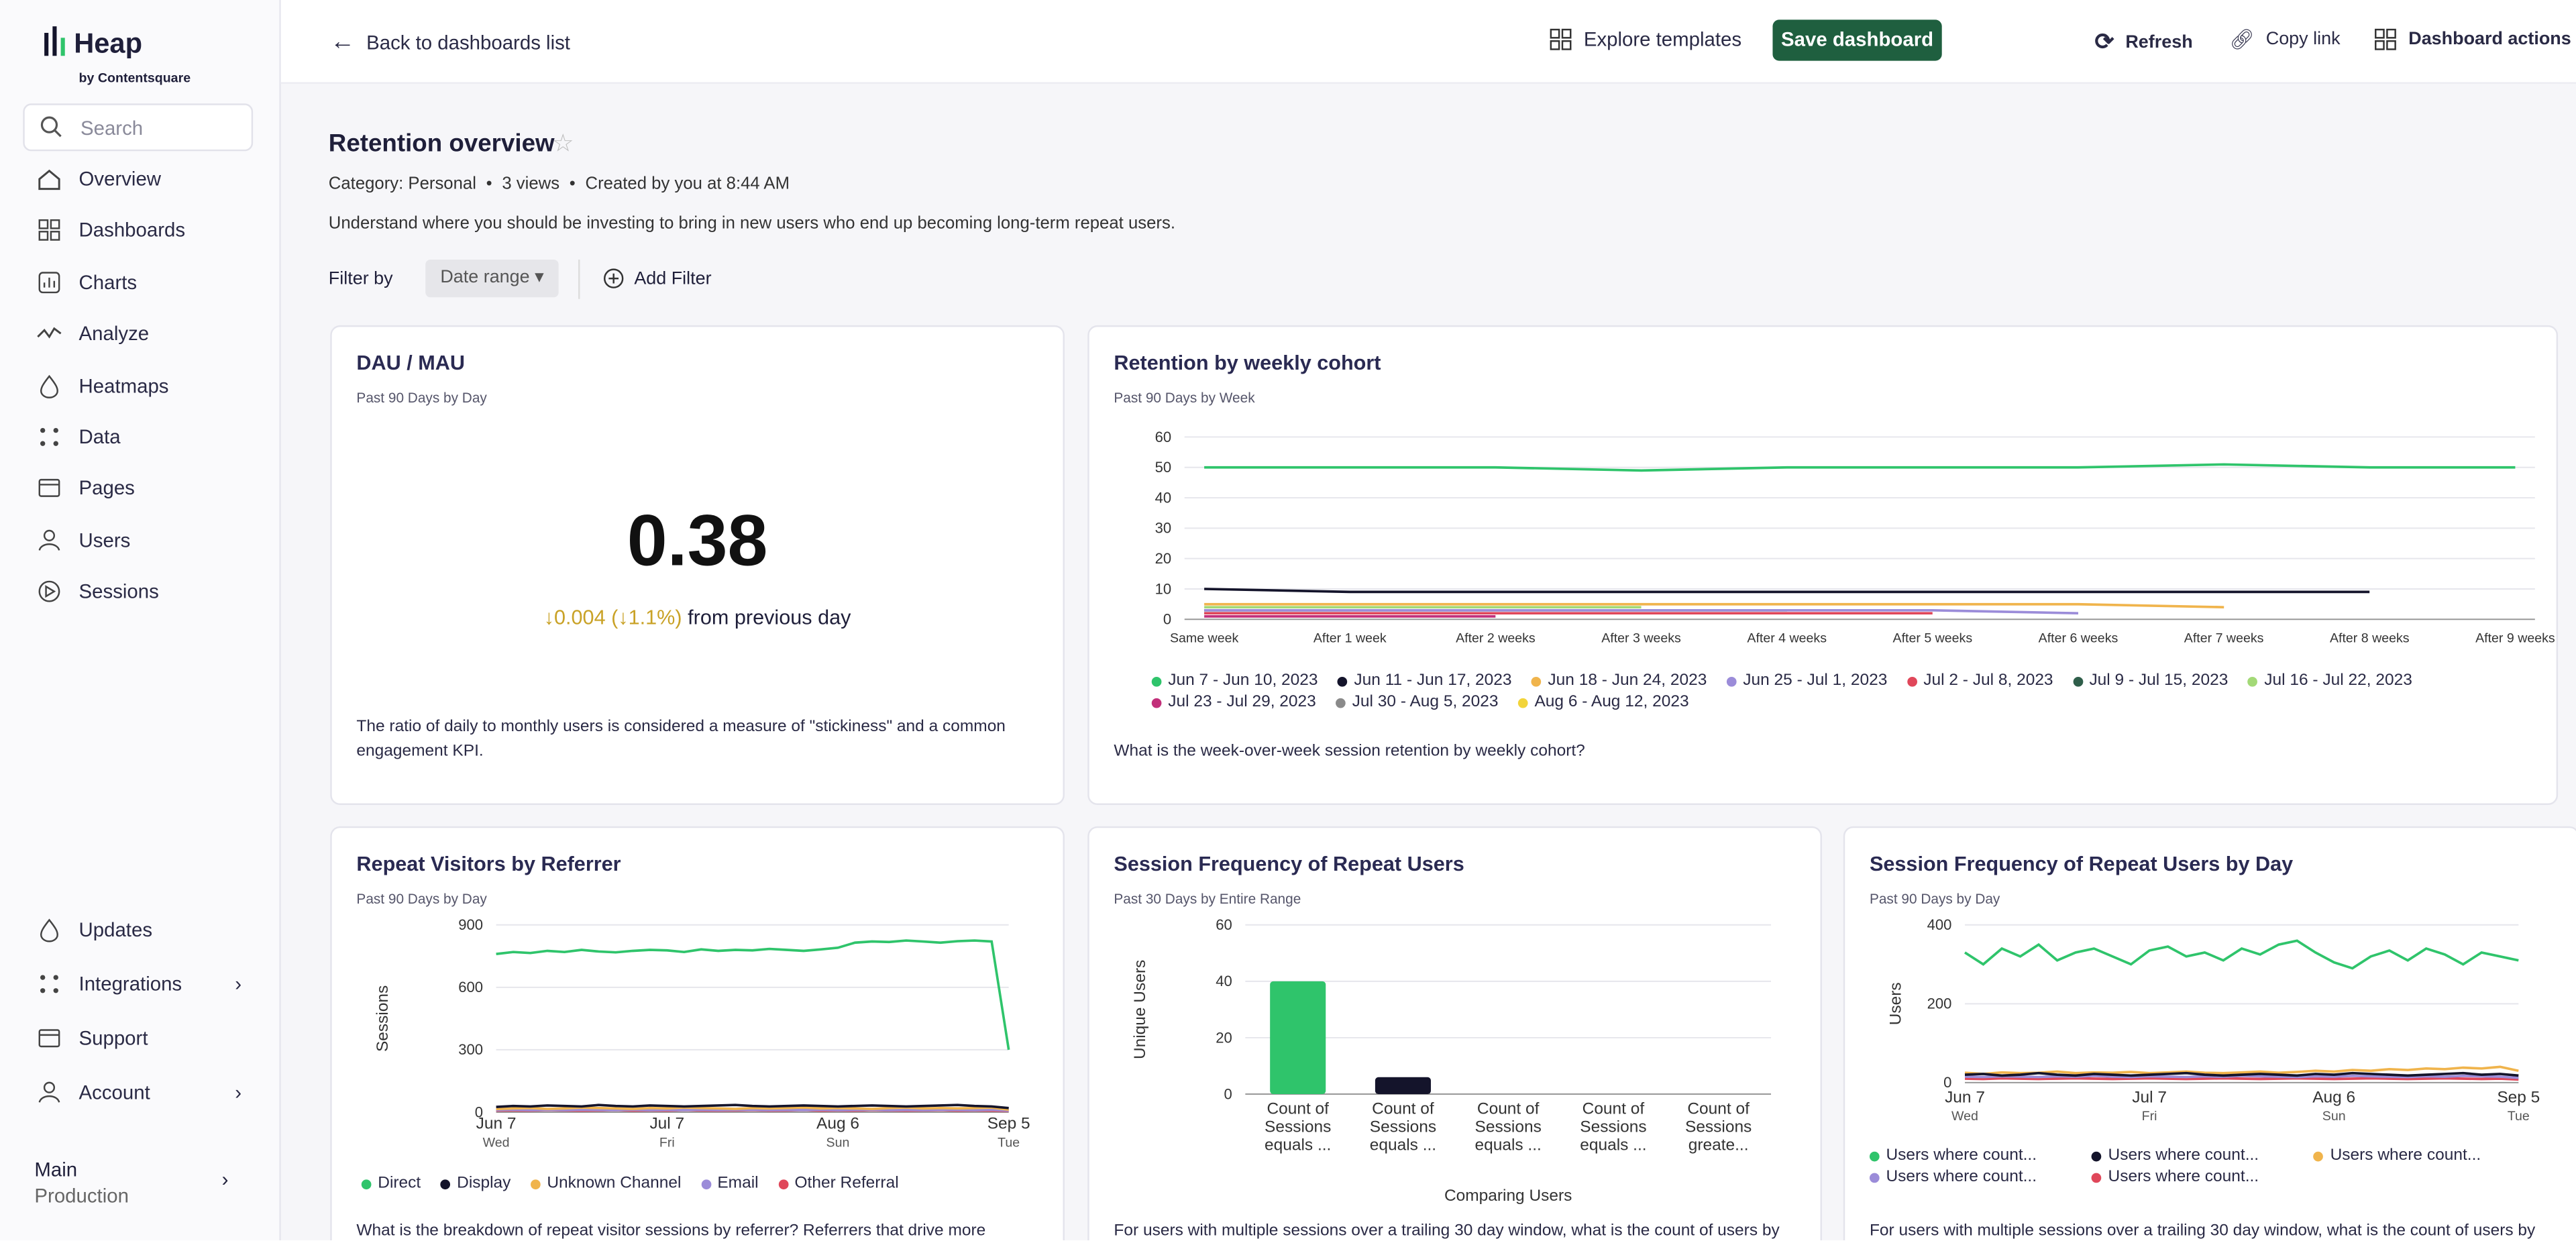  I want to click on nav-item: Analyze, so click(92, 334).